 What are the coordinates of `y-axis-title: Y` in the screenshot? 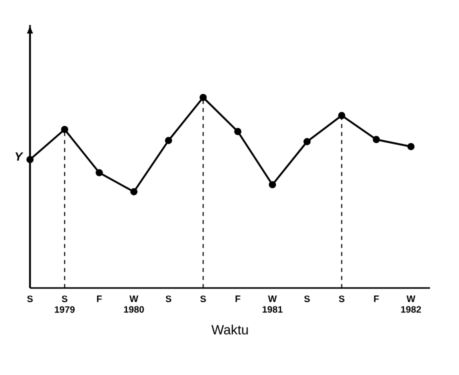 It's located at (19, 156).